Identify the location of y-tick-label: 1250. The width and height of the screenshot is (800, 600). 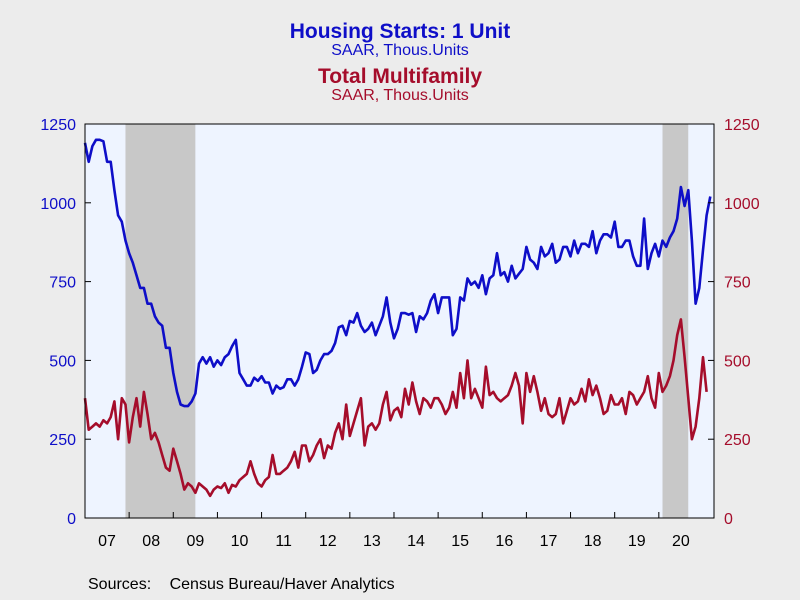
(58, 125).